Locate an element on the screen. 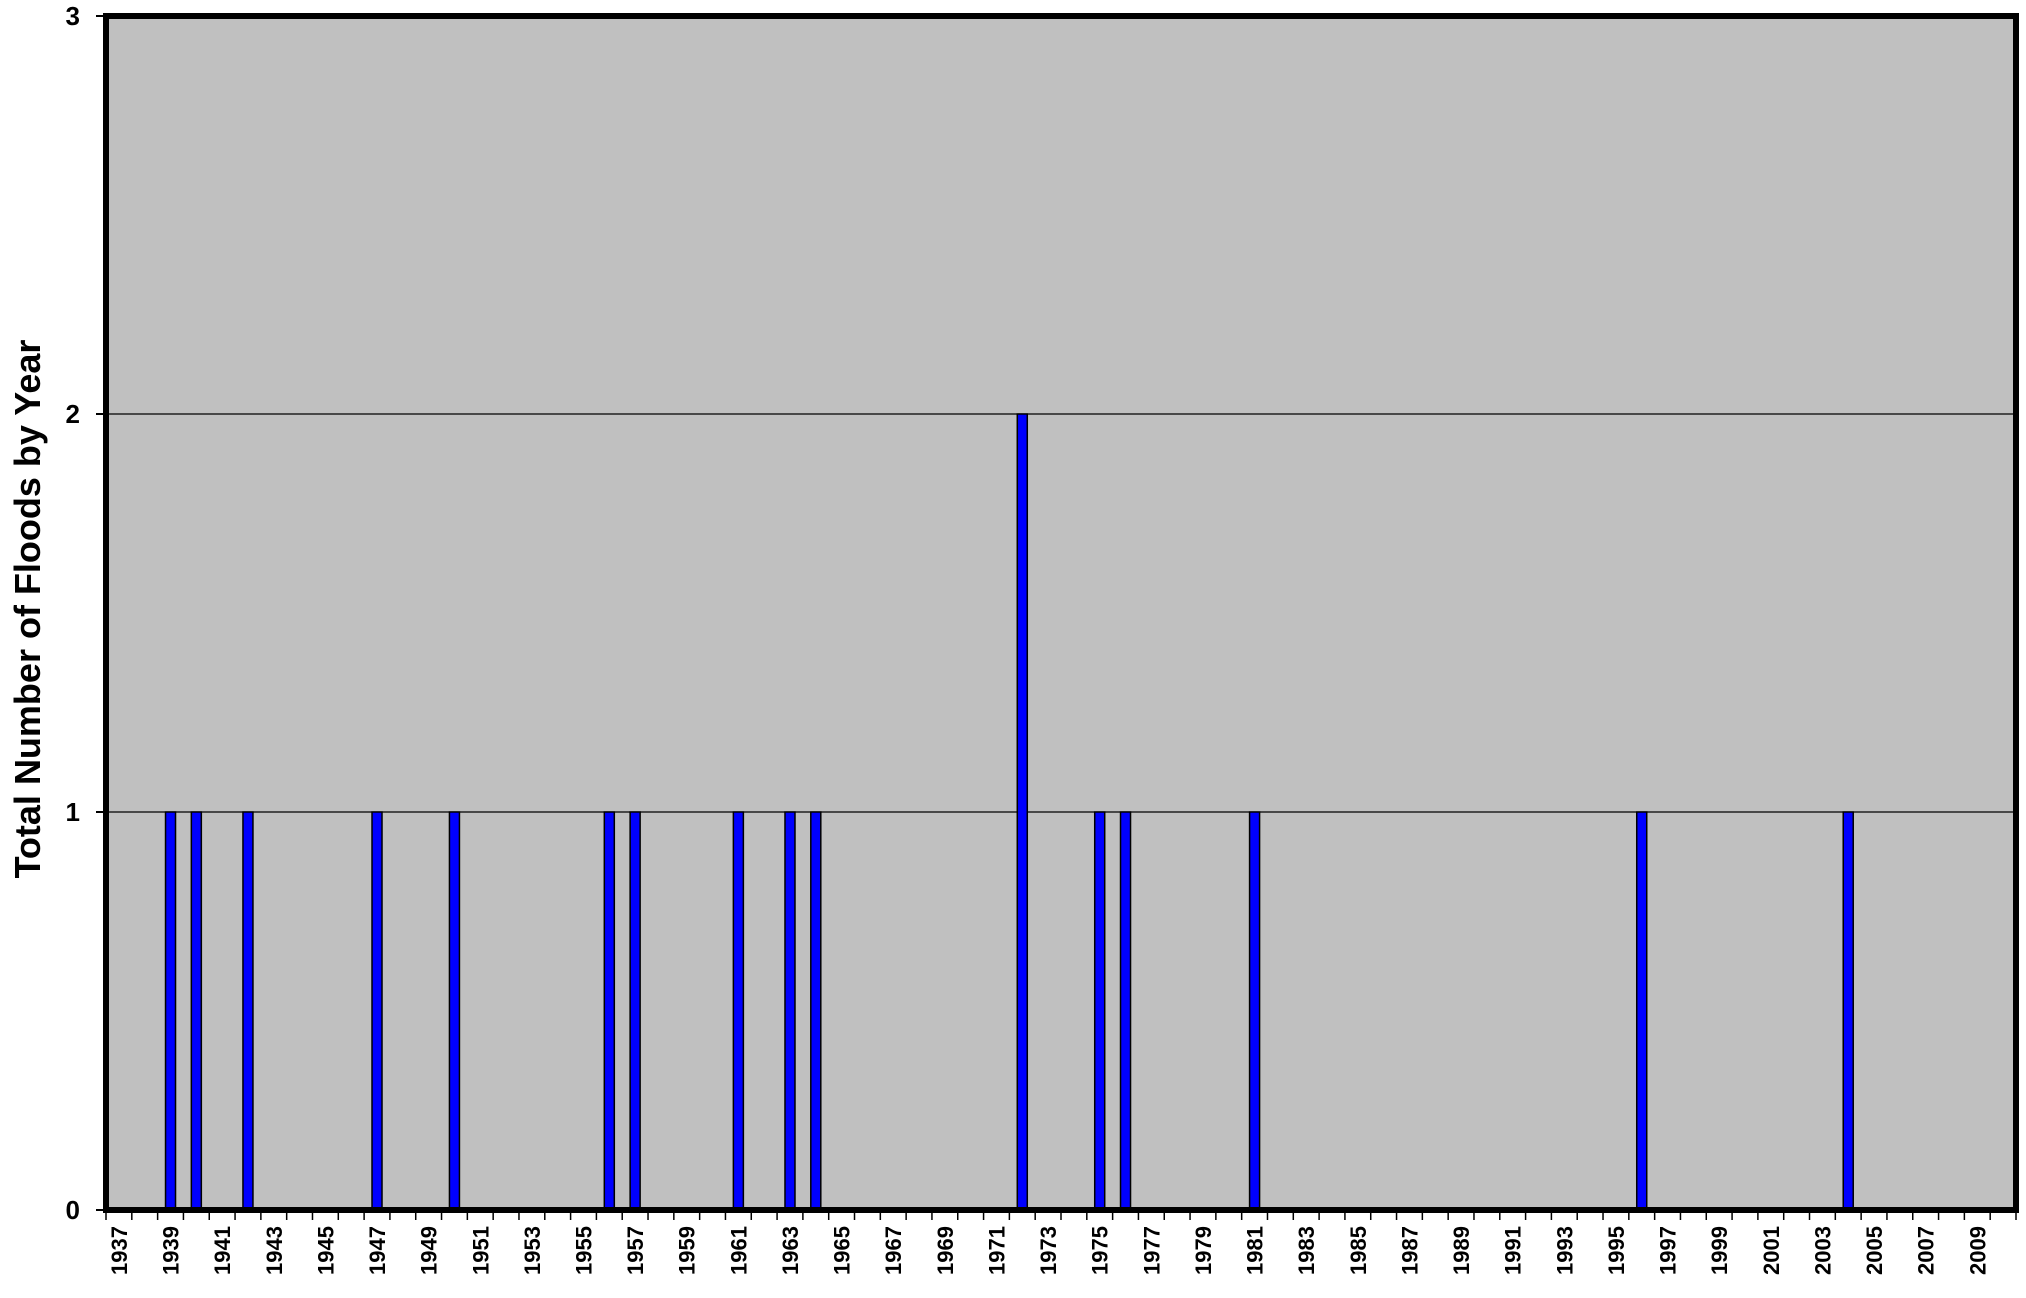 This screenshot has height=1298, width=2026. x-tick-label: 1997 is located at coordinates (1668, 1250).